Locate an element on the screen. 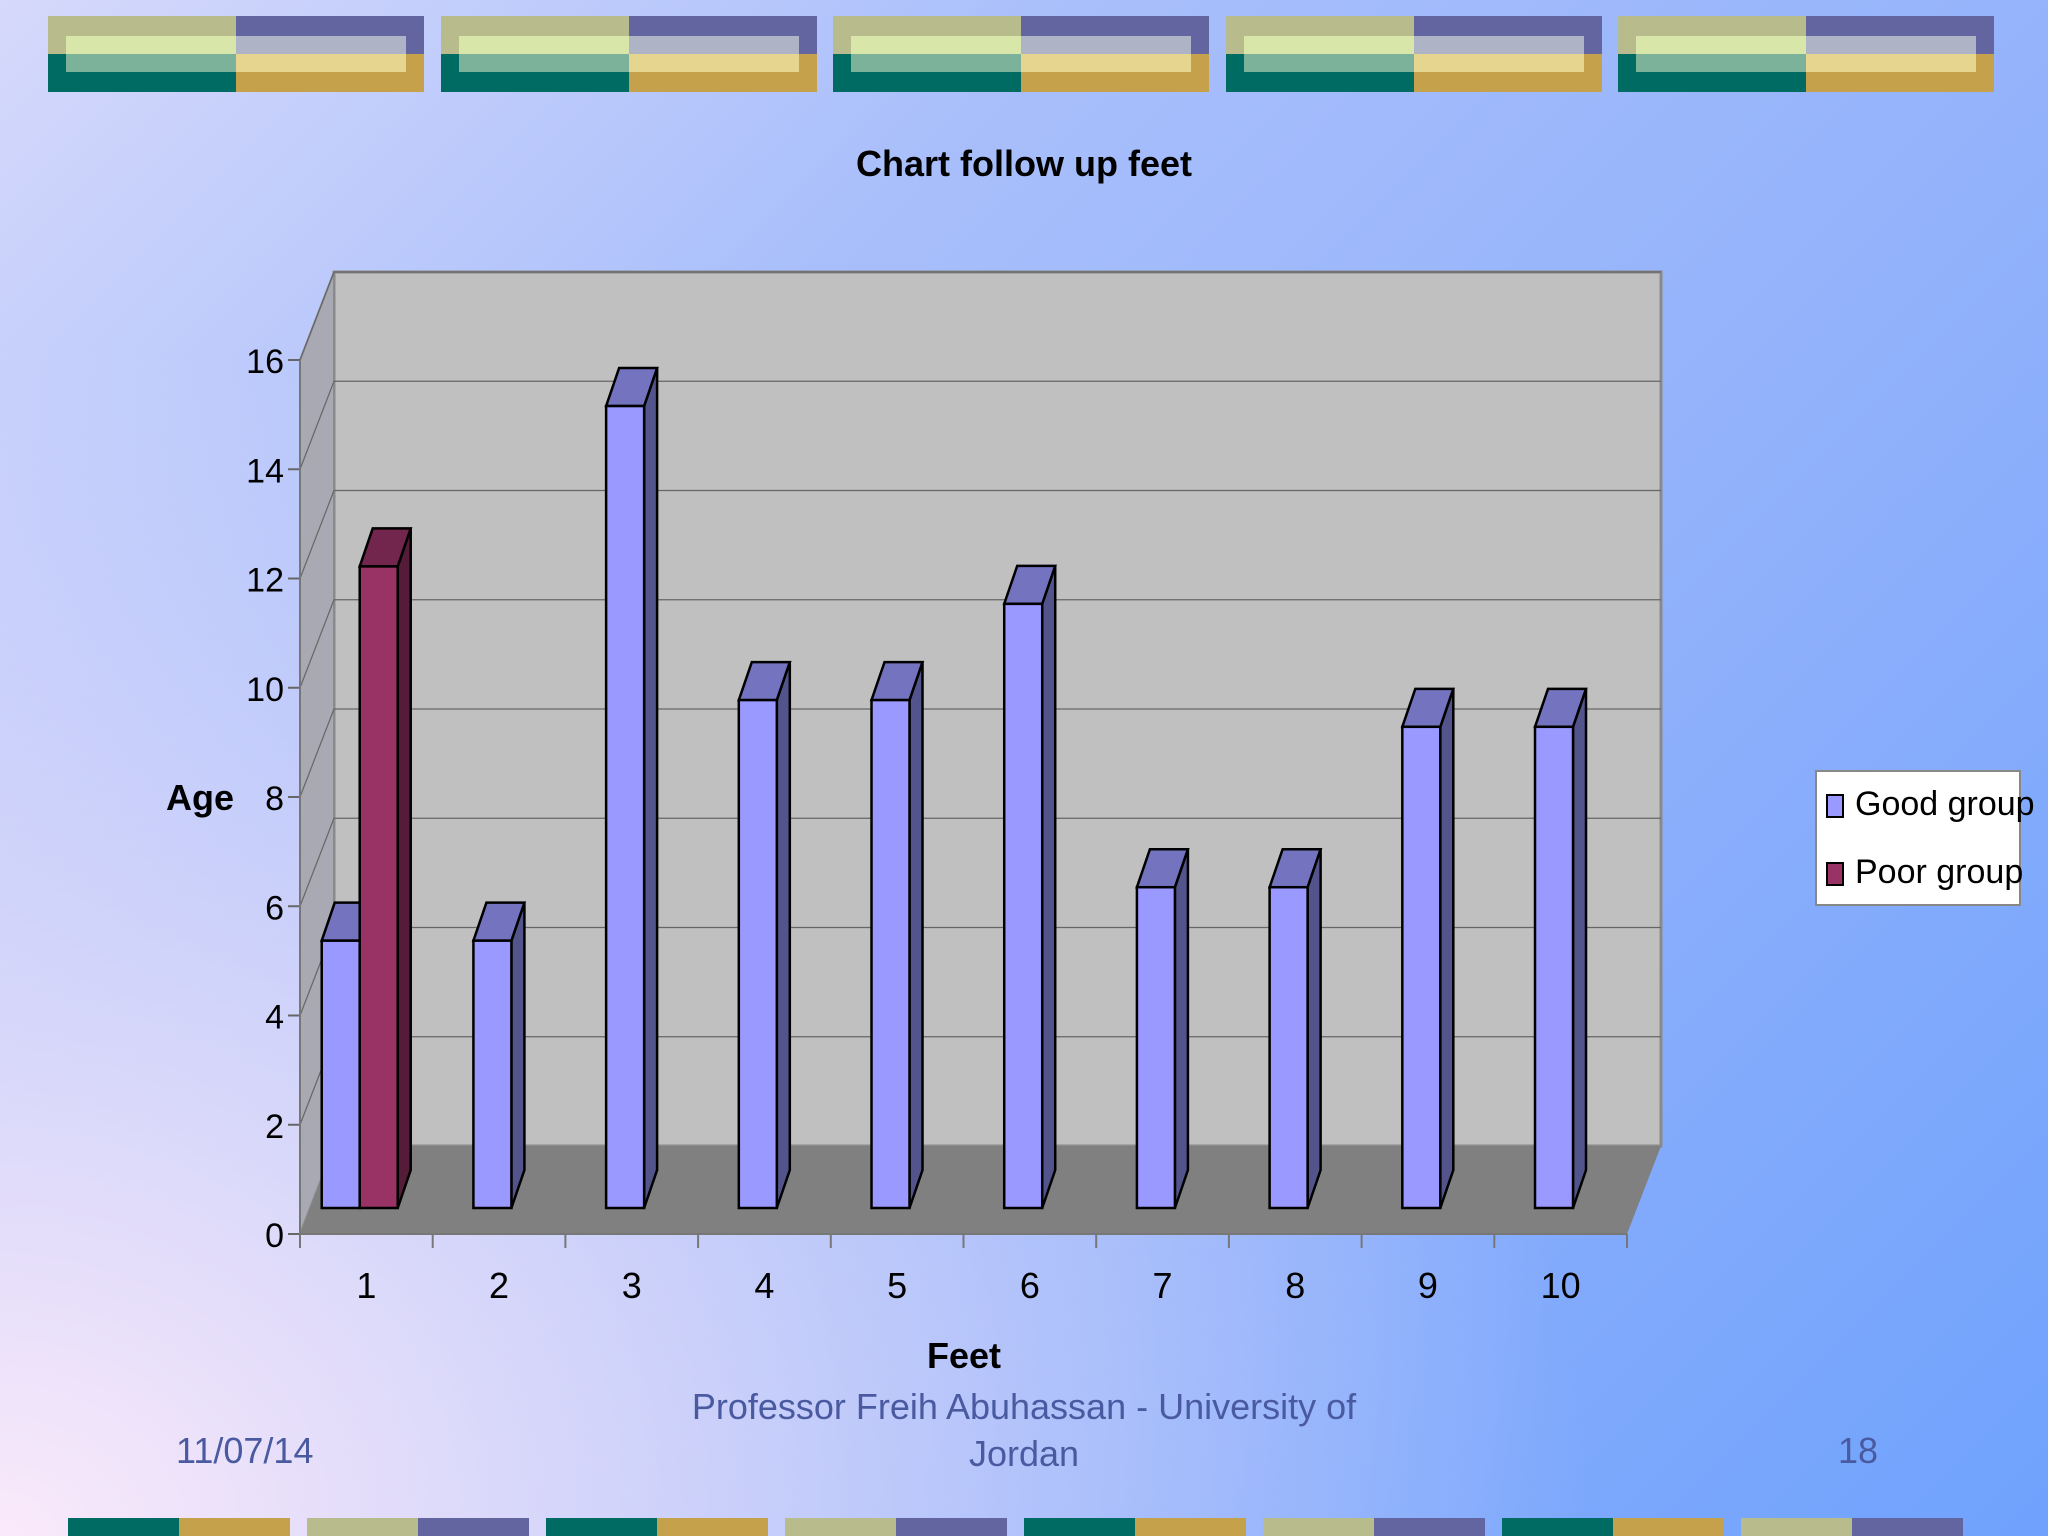 The width and height of the screenshot is (2048, 1536). y-tick-label: 10 is located at coordinates (265, 690).